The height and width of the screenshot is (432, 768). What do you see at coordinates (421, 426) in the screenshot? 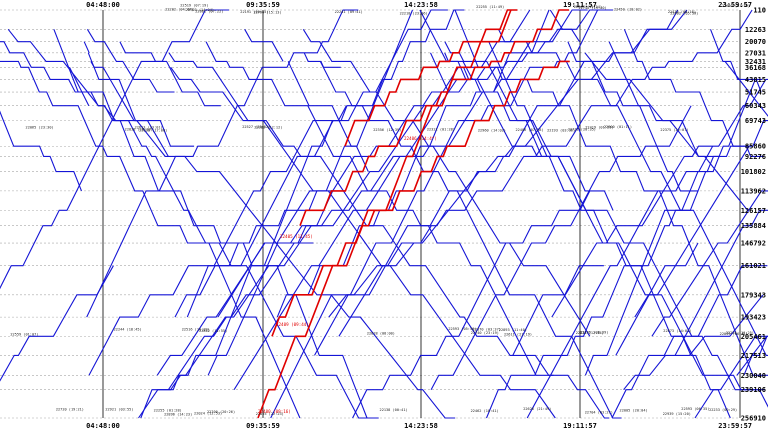
I see `time-tick-label-bottom: 14:23:58` at bounding box center [421, 426].